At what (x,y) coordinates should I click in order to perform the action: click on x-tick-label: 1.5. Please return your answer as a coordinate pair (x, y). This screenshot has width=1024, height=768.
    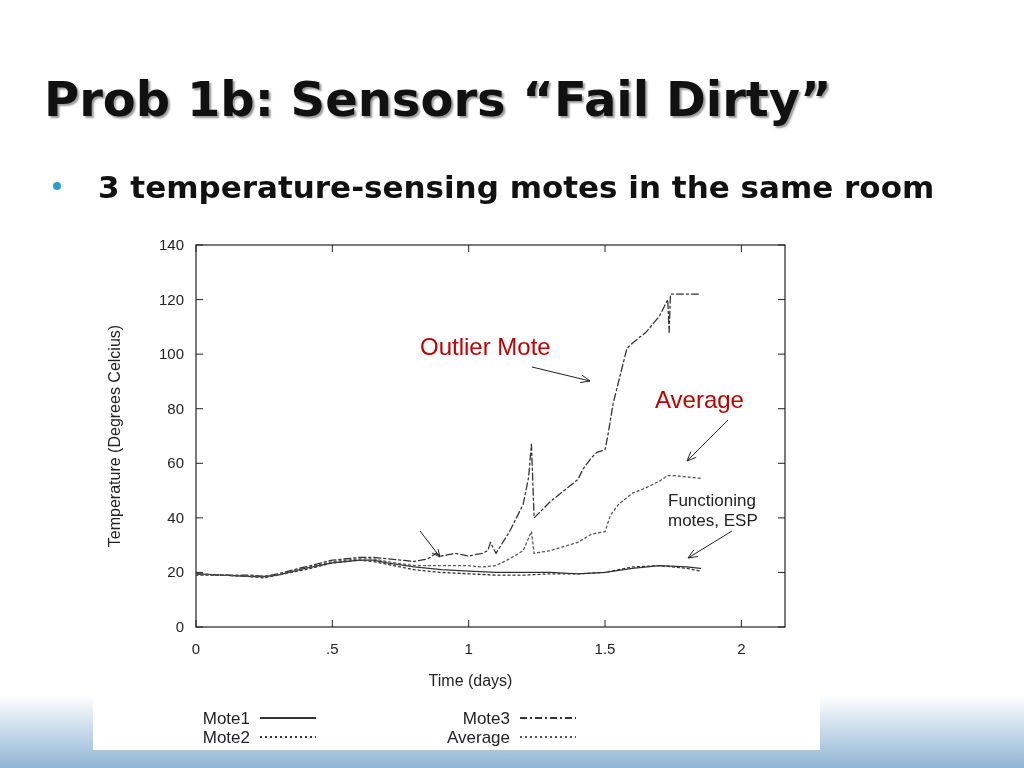
    Looking at the image, I should click on (605, 648).